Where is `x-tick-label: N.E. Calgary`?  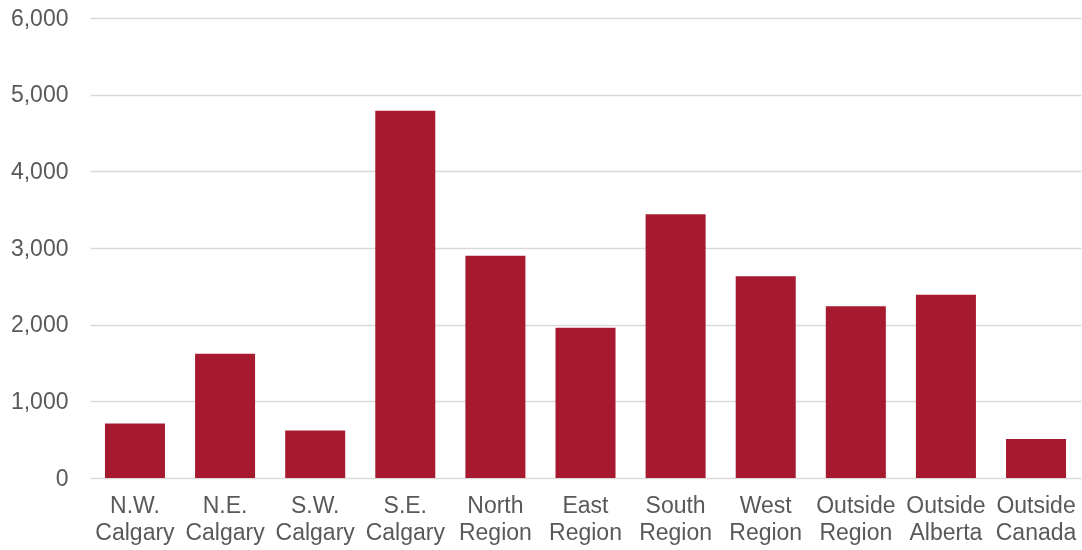 x-tick-label: N.E. Calgary is located at coordinates (225, 518).